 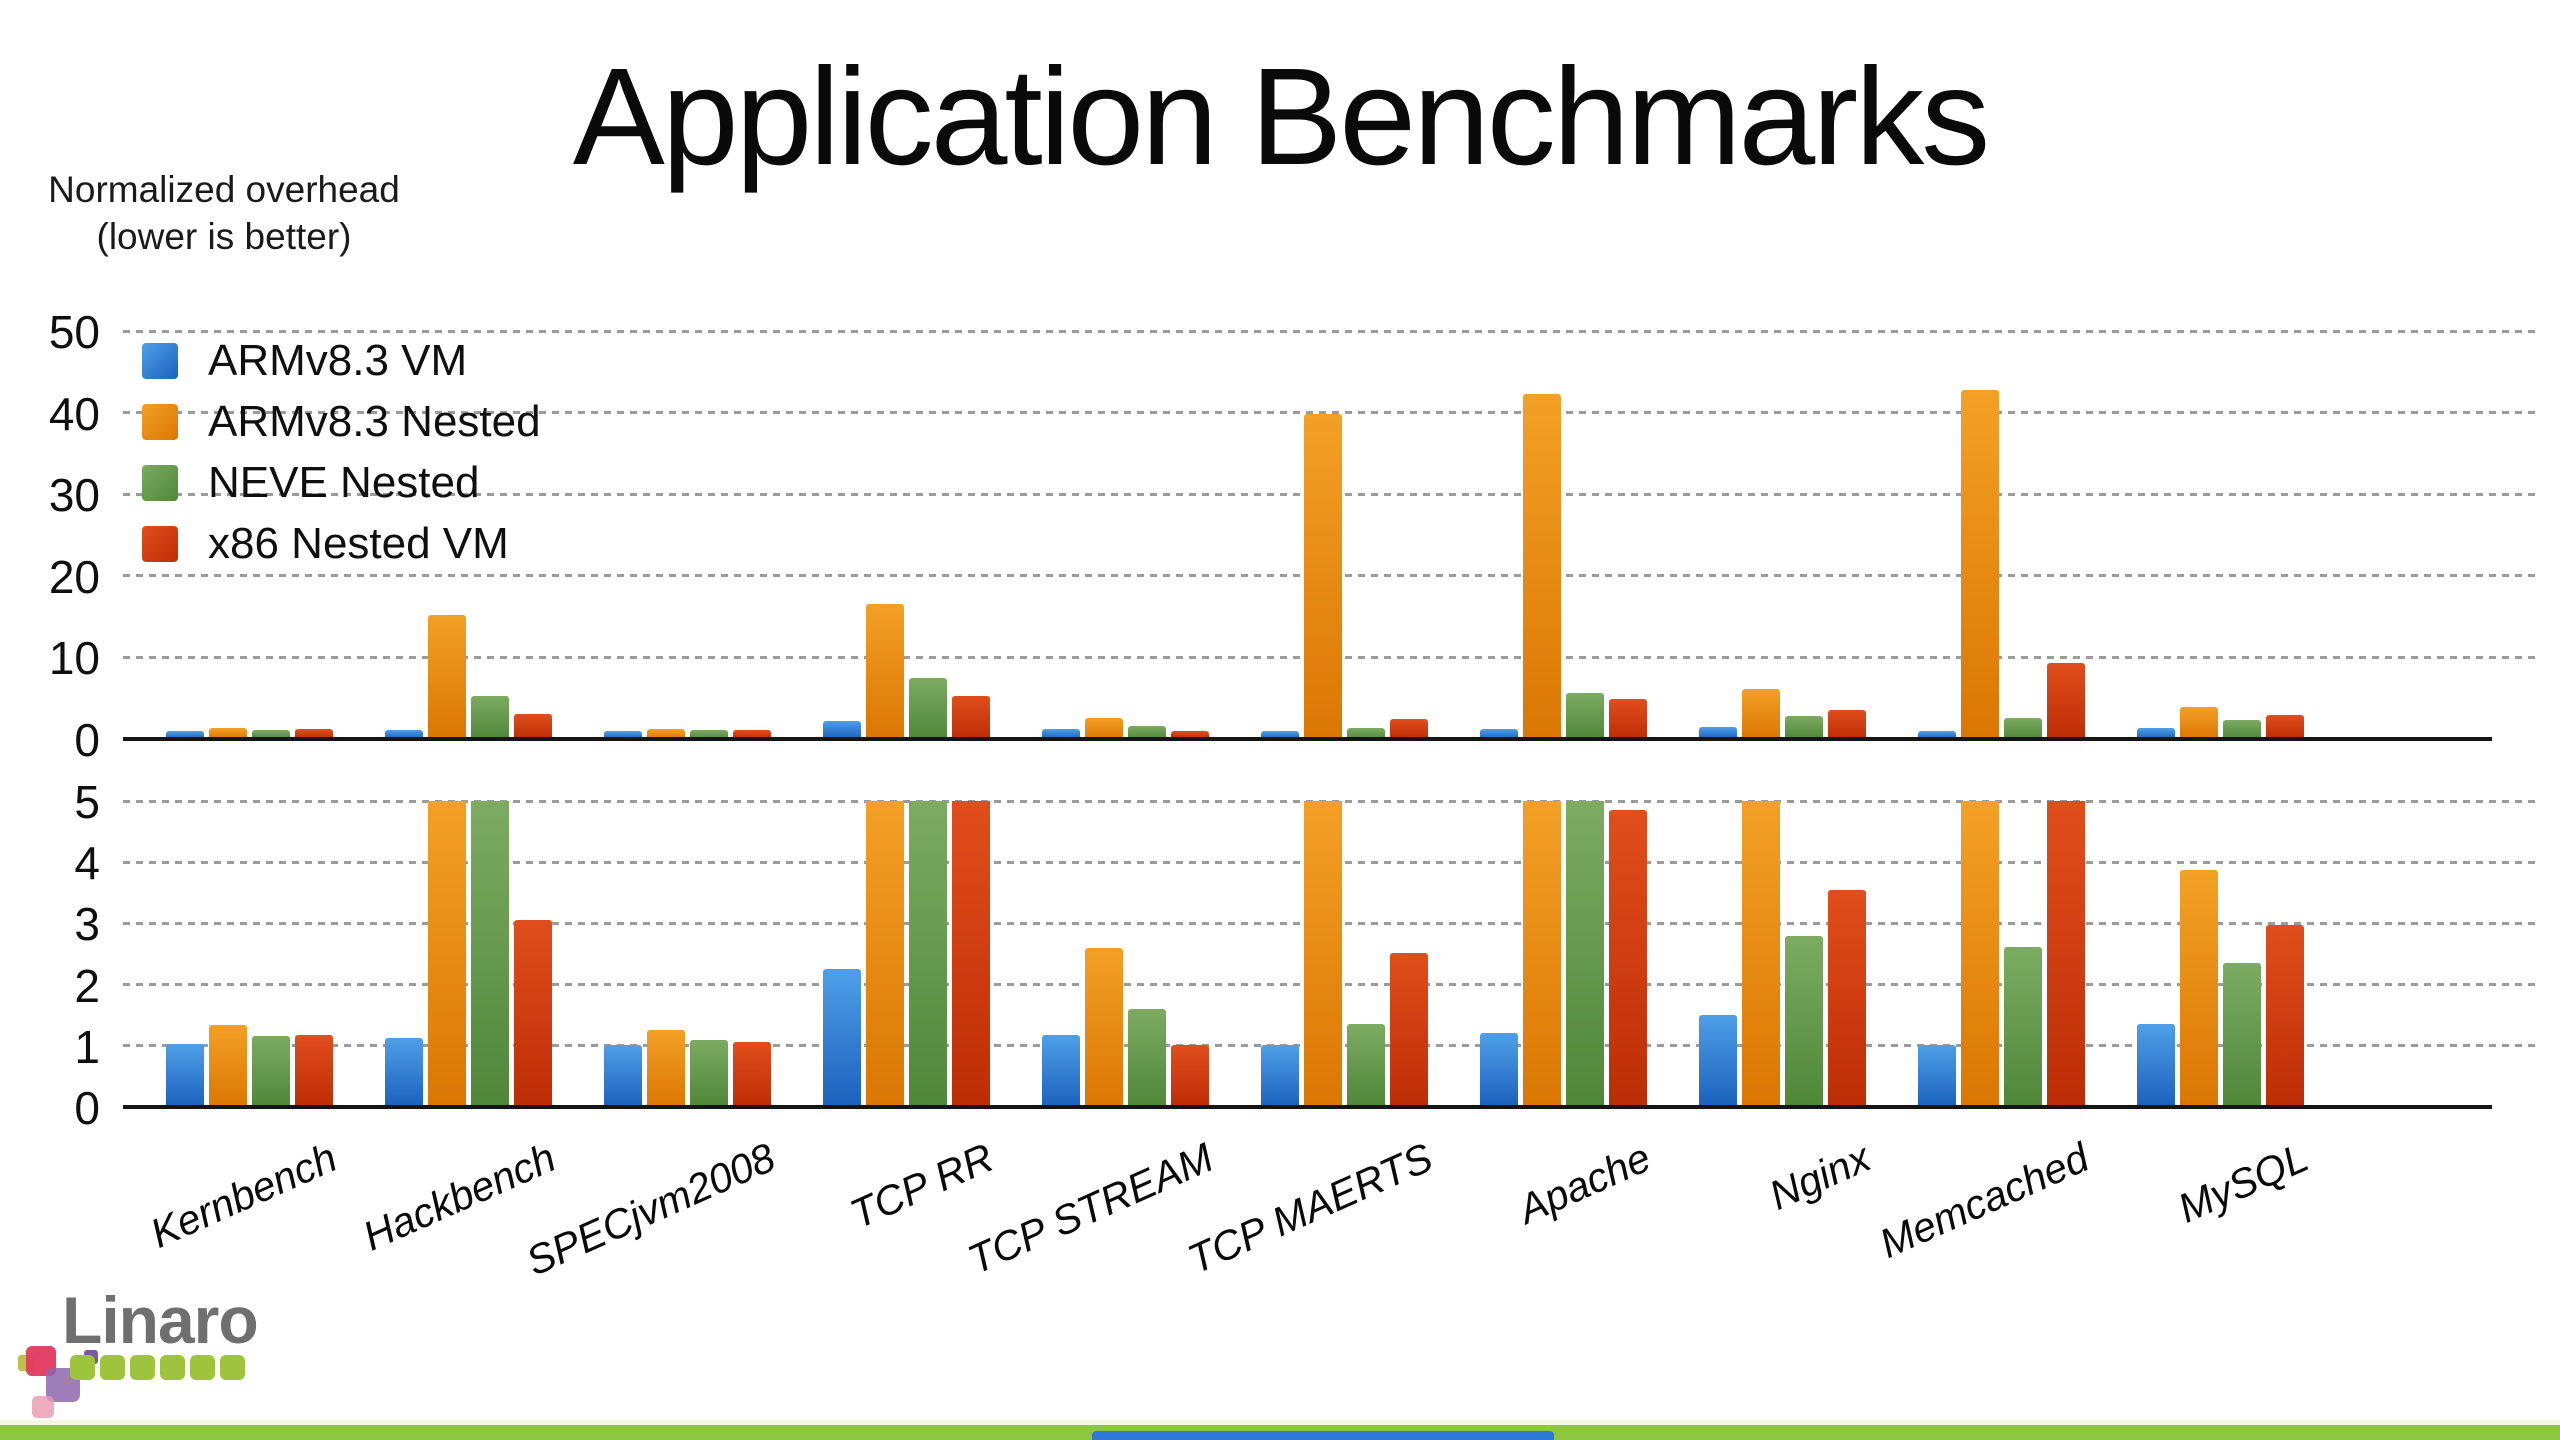 I want to click on bar-zoom-Kernbench-ARMv8.3 VM, so click(x=185, y=1075).